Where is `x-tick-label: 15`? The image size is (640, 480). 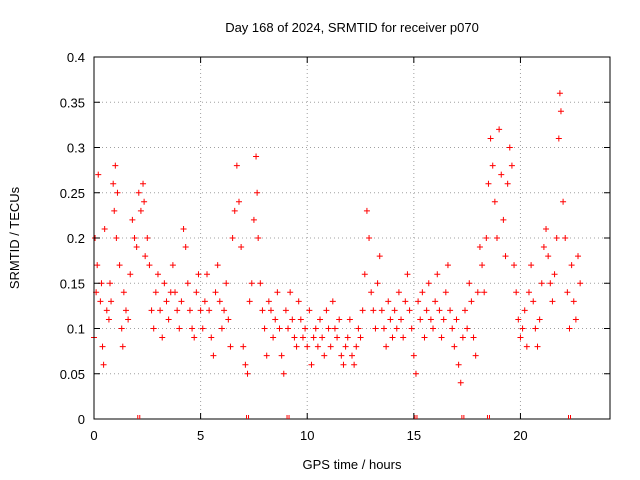 x-tick-label: 15 is located at coordinates (414, 435).